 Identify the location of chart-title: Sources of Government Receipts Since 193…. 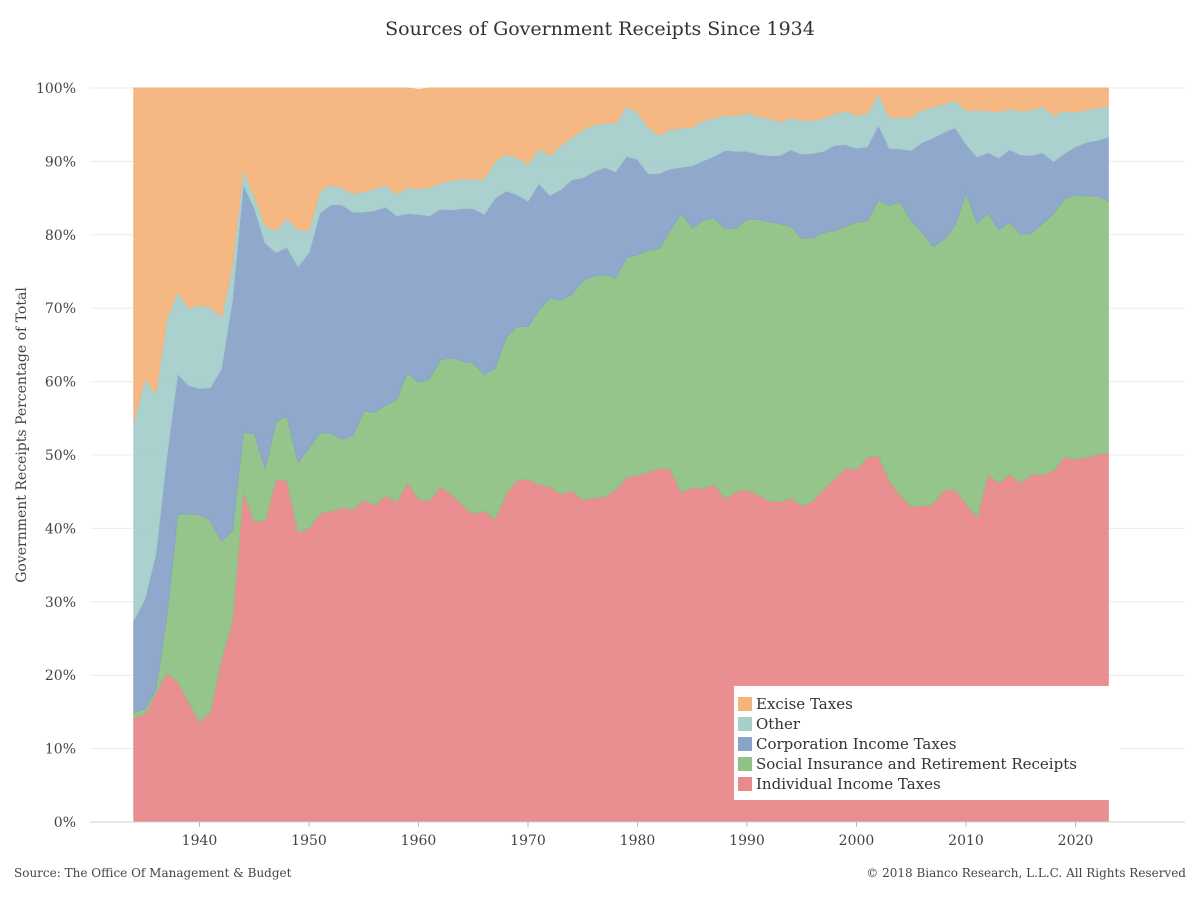
(600, 29).